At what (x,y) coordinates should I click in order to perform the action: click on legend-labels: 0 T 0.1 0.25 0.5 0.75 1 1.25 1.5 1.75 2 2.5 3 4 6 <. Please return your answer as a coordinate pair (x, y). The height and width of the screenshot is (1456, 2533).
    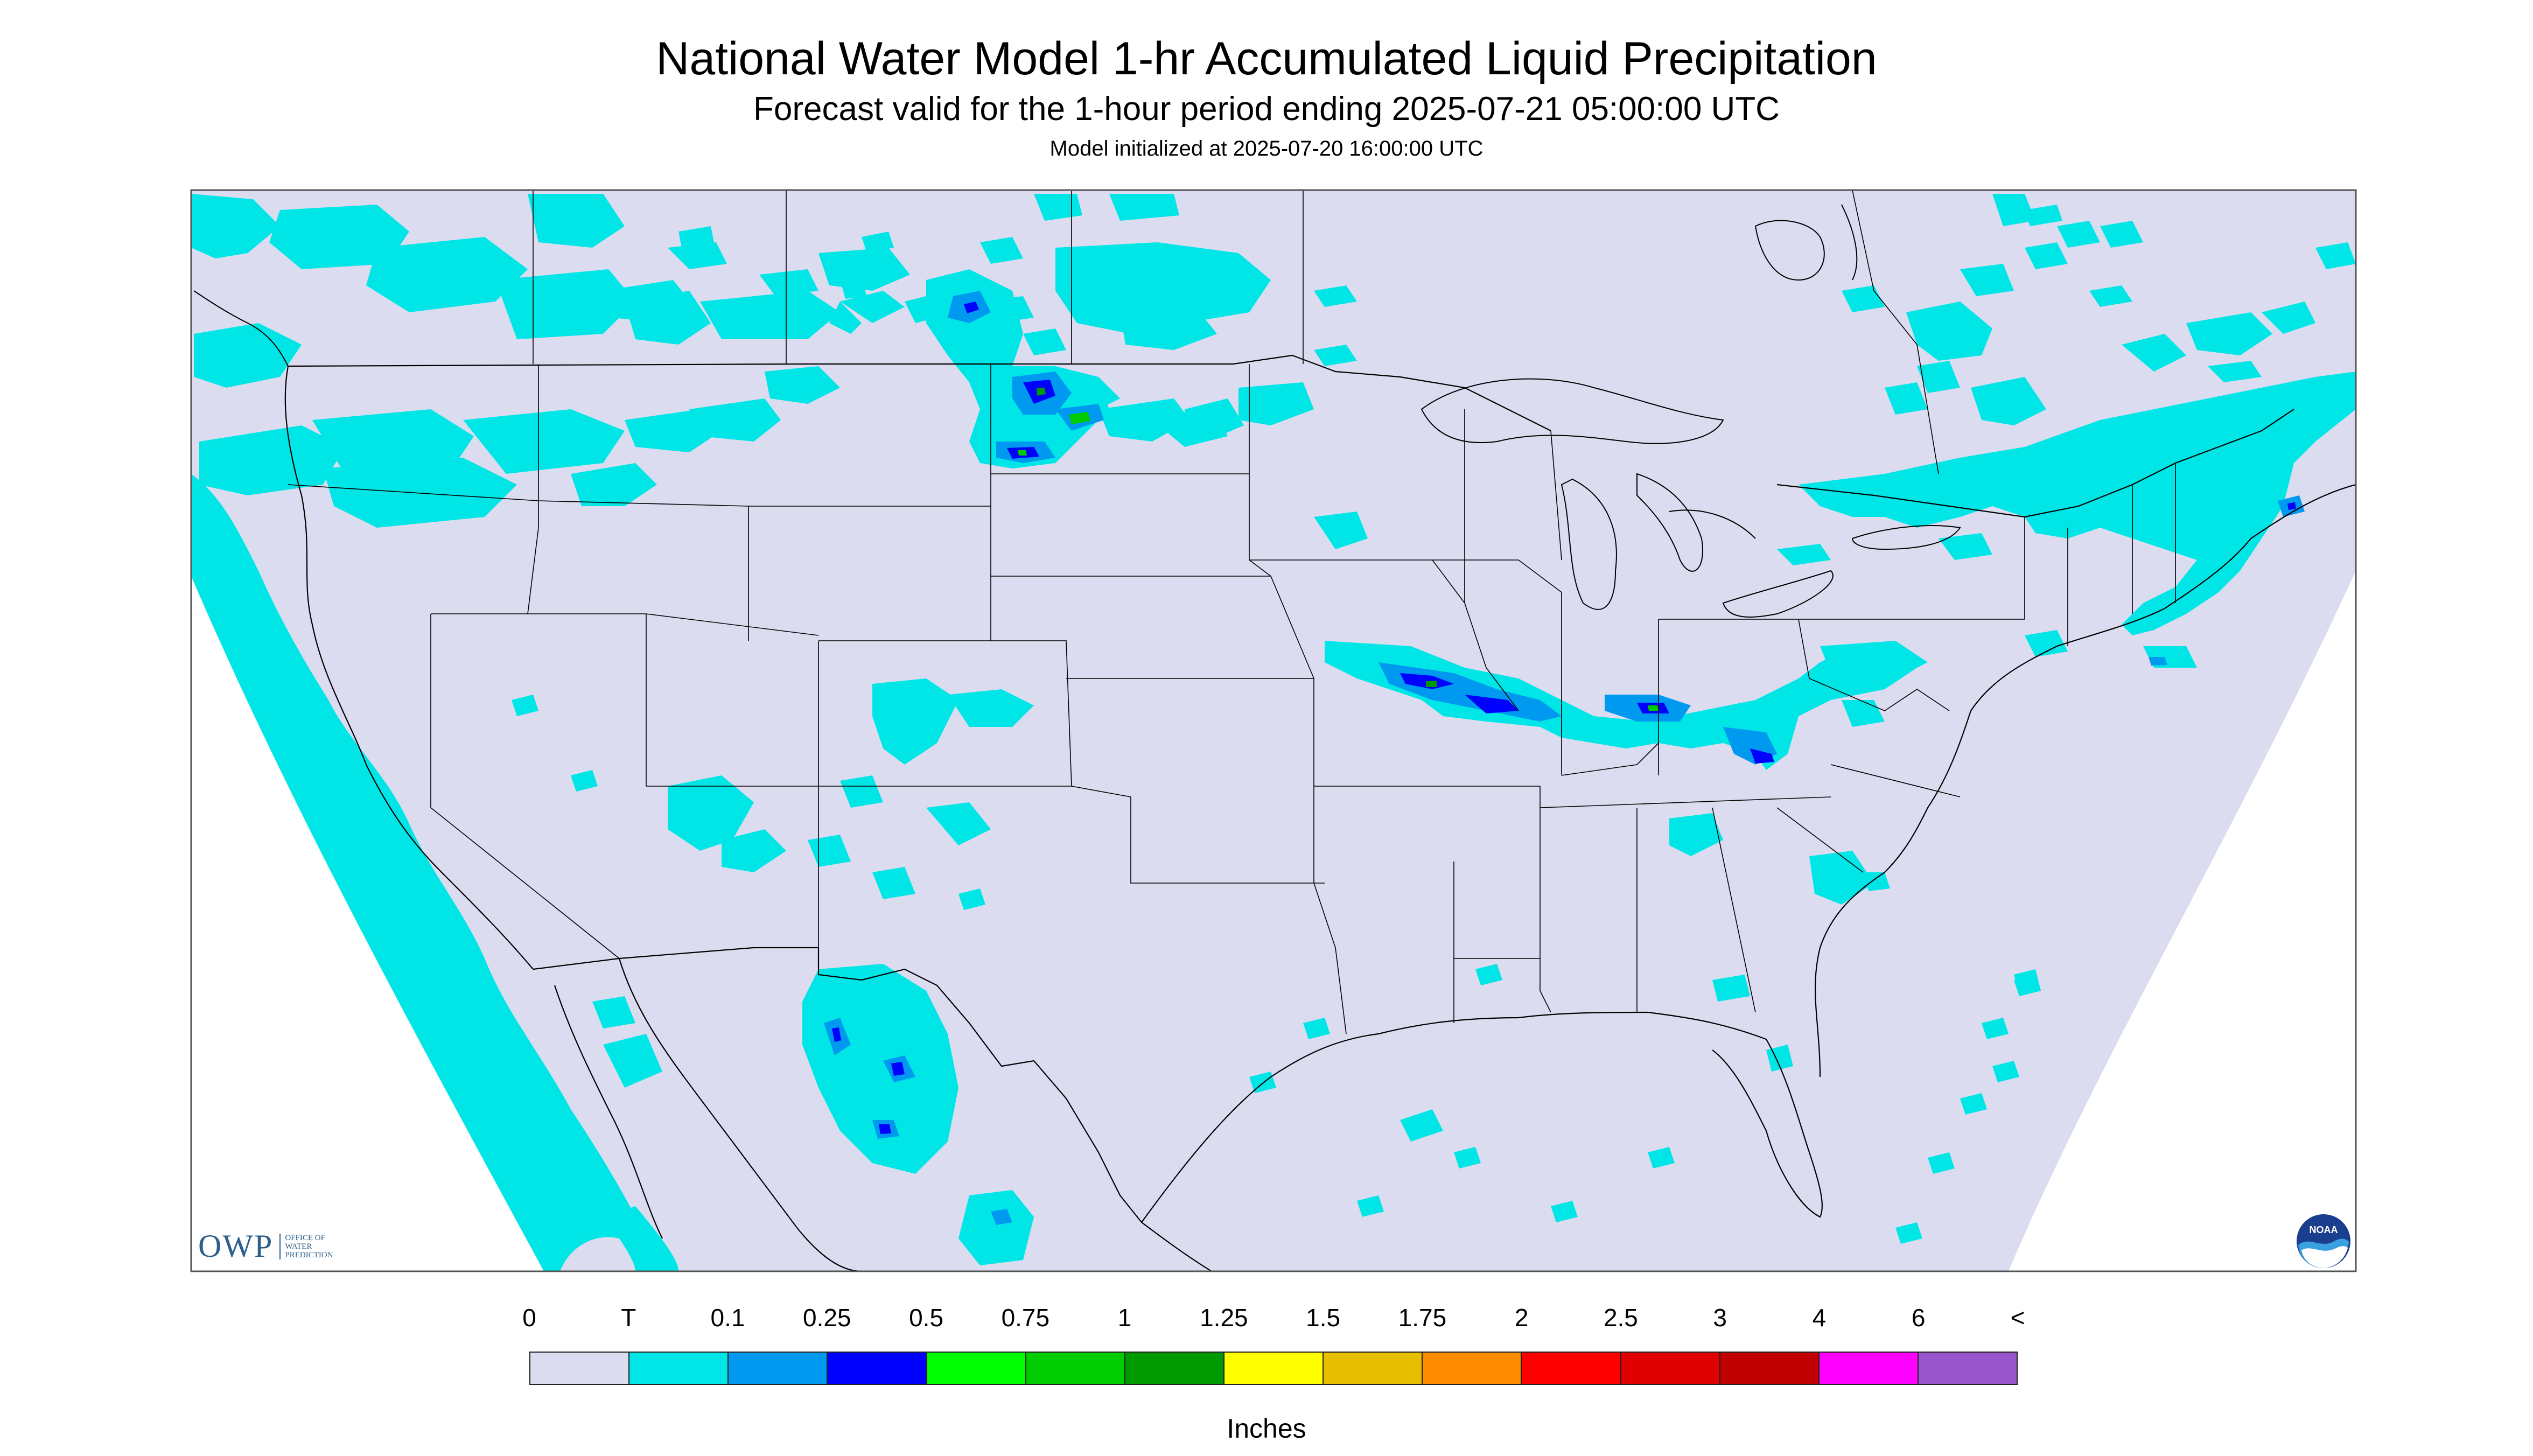
    Looking at the image, I should click on (1266, 1319).